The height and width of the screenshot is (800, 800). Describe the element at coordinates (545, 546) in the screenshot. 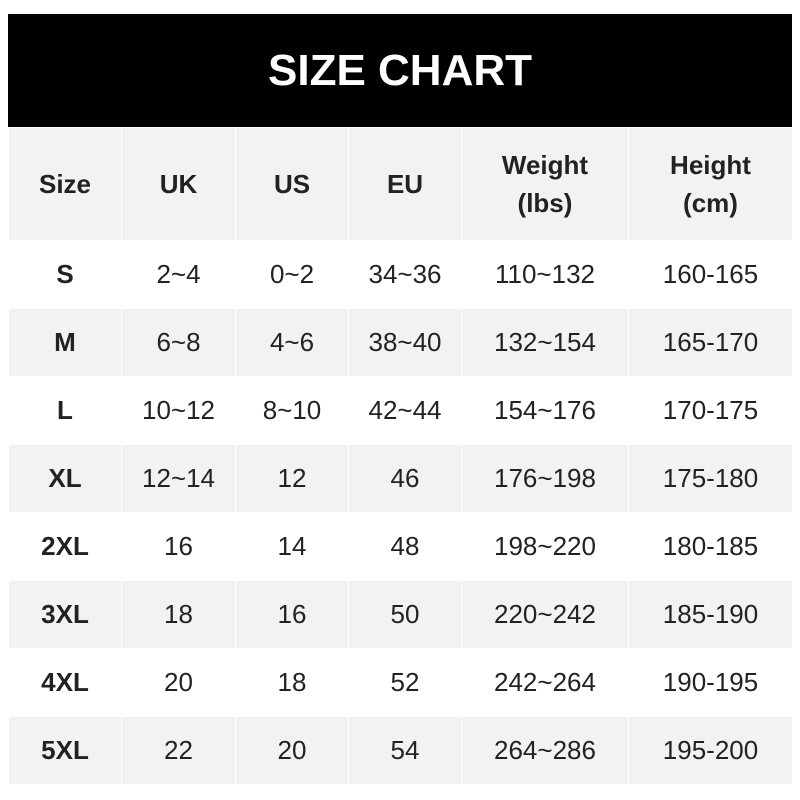

I see `table-cell: 198~220` at that location.